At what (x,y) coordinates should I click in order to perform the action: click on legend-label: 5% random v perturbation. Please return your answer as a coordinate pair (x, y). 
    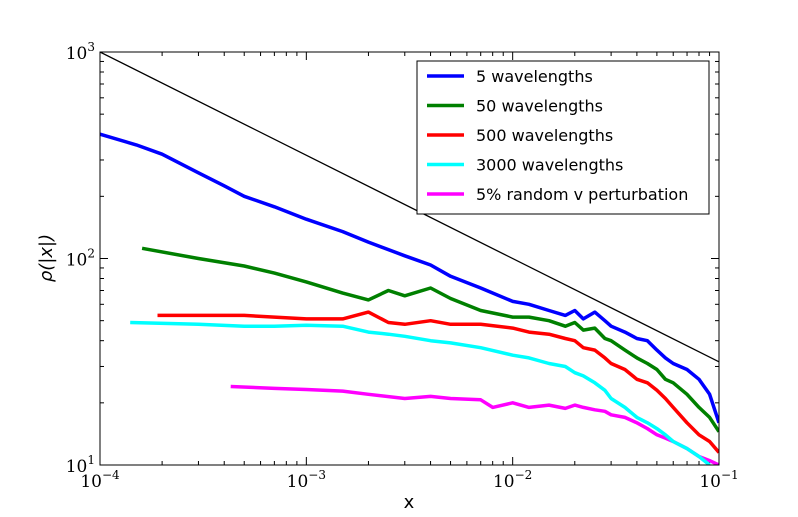
    Looking at the image, I should click on (582, 194).